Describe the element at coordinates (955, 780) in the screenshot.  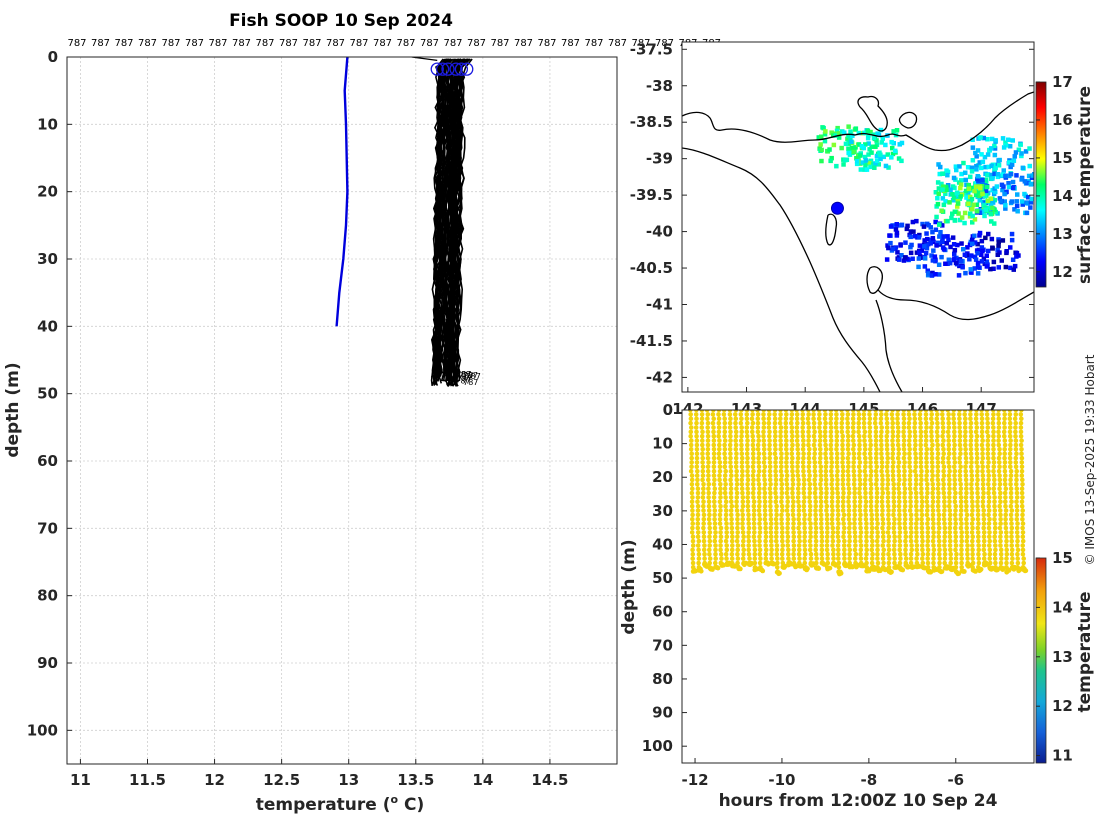
I see `depth-time-xtick-label: -6` at that location.